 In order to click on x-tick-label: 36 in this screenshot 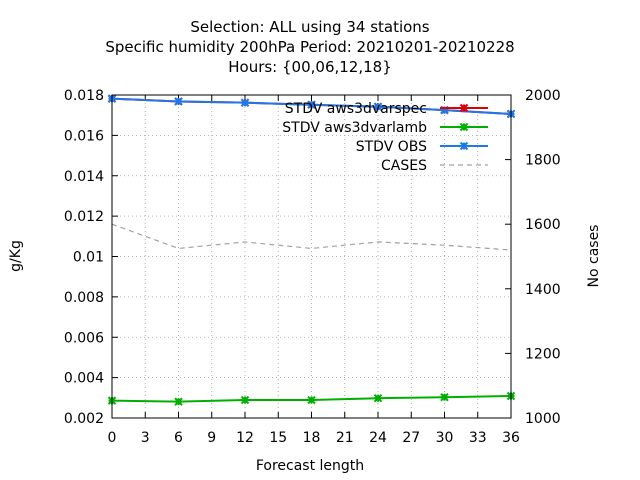, I will do `click(511, 438)`.